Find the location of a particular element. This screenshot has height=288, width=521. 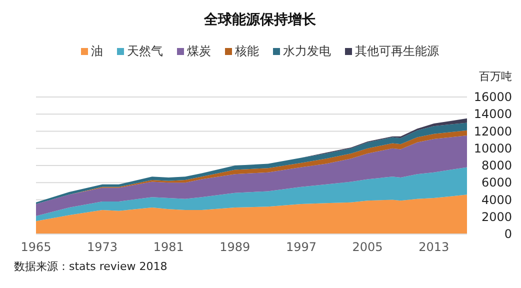

x-tick-label: 1997 is located at coordinates (301, 247).